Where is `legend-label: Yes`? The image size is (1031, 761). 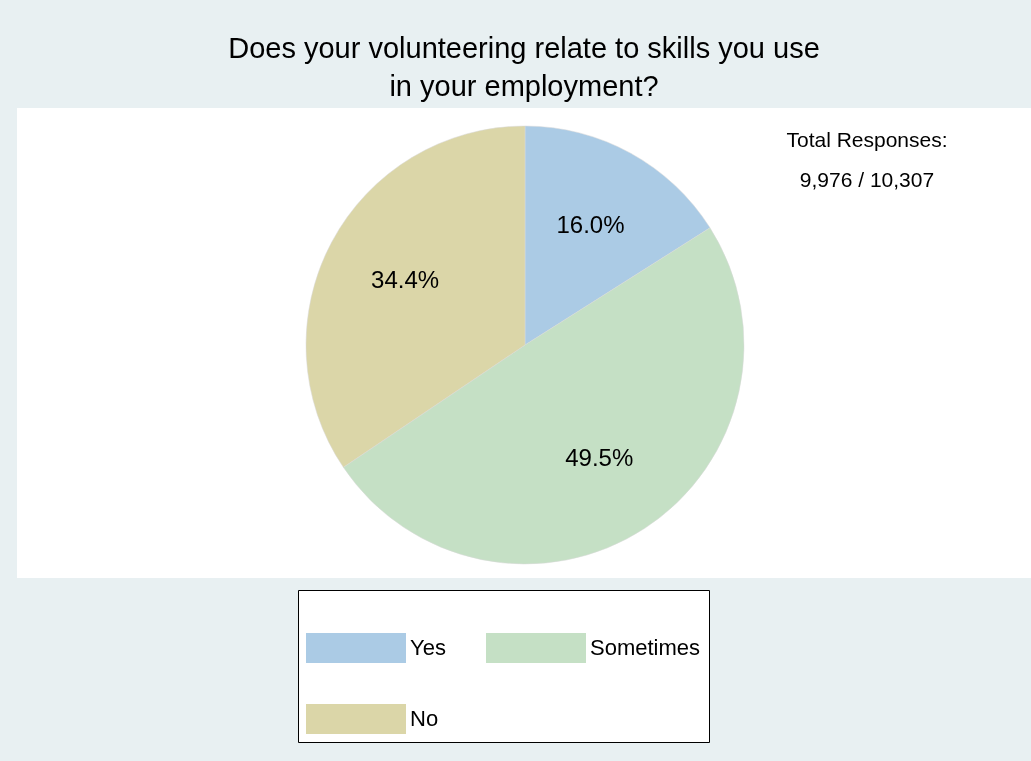 legend-label: Yes is located at coordinates (428, 647).